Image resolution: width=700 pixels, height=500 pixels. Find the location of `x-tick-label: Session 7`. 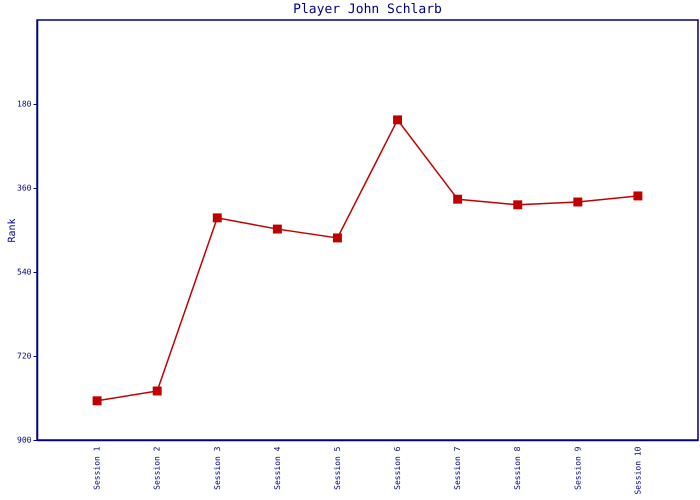

x-tick-label: Session 7 is located at coordinates (457, 468).